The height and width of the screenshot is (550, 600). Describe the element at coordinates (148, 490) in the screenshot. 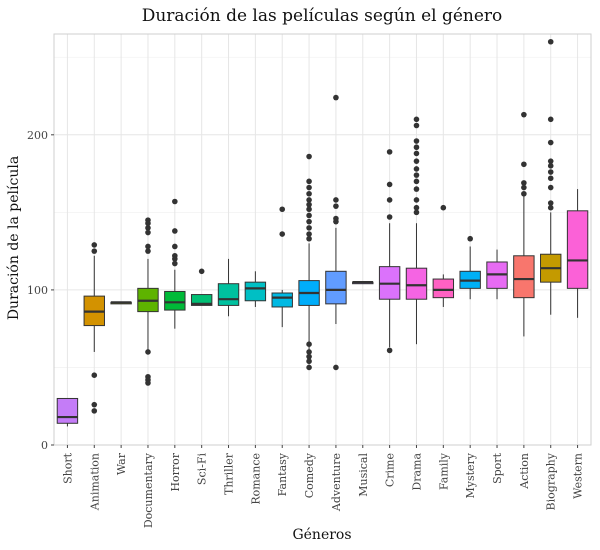

I see `x-tick-label: Documentary` at that location.